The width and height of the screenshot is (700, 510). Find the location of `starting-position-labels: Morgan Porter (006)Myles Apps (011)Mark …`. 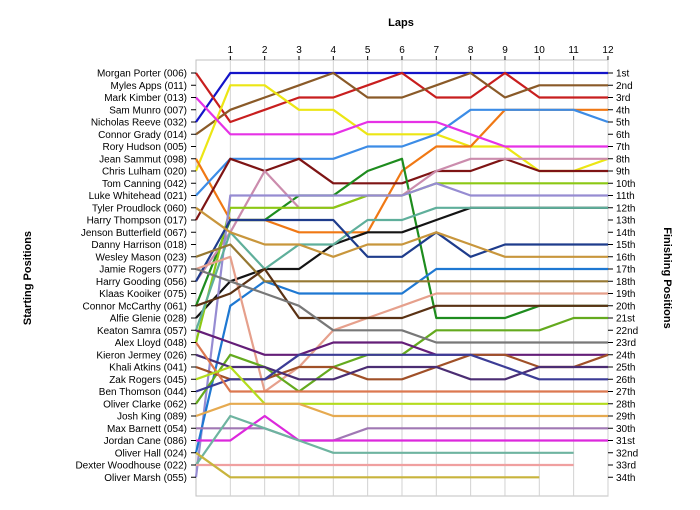

starting-position-labels: Morgan Porter (006)Myles Apps (011)Mark … is located at coordinates (135, 276).